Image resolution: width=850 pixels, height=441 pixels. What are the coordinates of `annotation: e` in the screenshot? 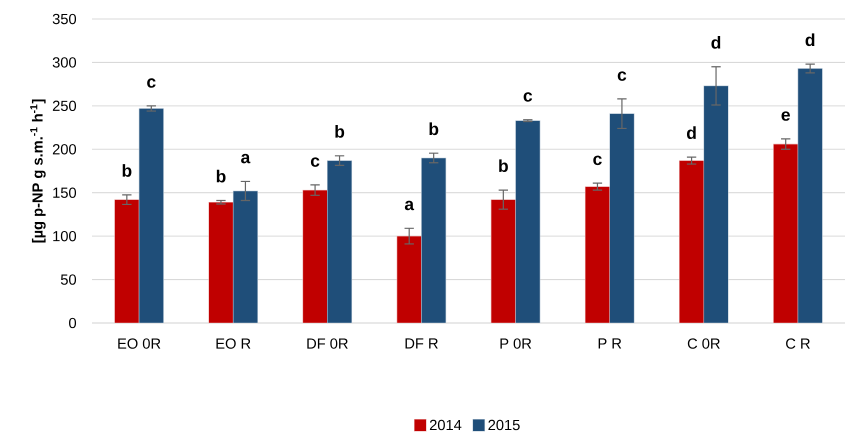 It's located at (786, 116).